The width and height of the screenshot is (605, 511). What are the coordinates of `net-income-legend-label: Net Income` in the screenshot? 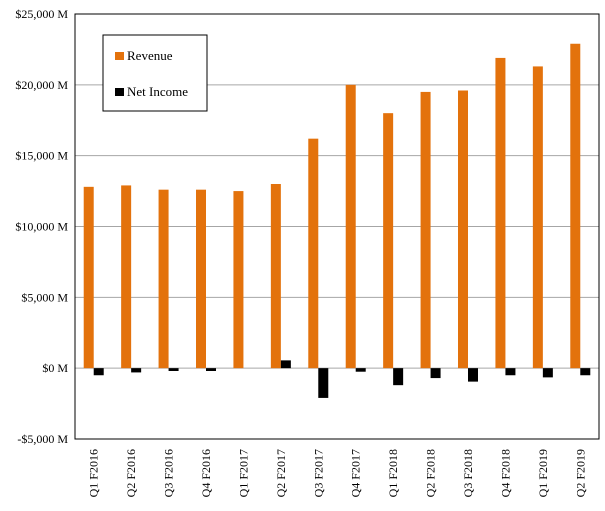 It's located at (157, 91).